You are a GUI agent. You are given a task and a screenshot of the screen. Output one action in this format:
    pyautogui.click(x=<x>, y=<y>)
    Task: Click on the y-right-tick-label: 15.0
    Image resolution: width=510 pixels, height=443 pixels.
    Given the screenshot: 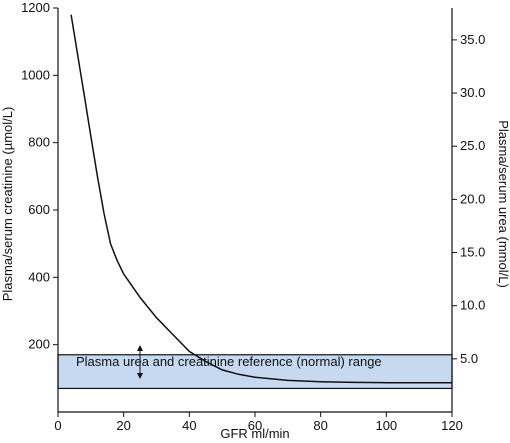 What is the action you would take?
    pyautogui.click(x=472, y=252)
    